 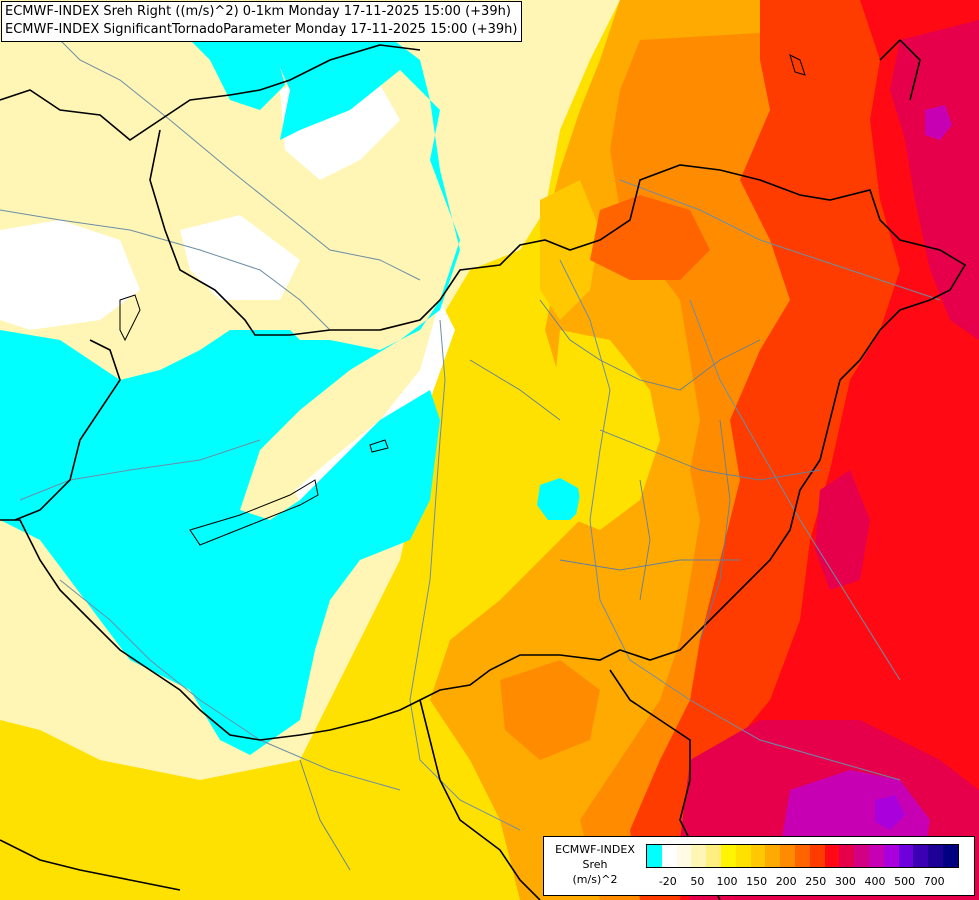 What do you see at coordinates (905, 881) in the screenshot?
I see `legend-tick-label: 500` at bounding box center [905, 881].